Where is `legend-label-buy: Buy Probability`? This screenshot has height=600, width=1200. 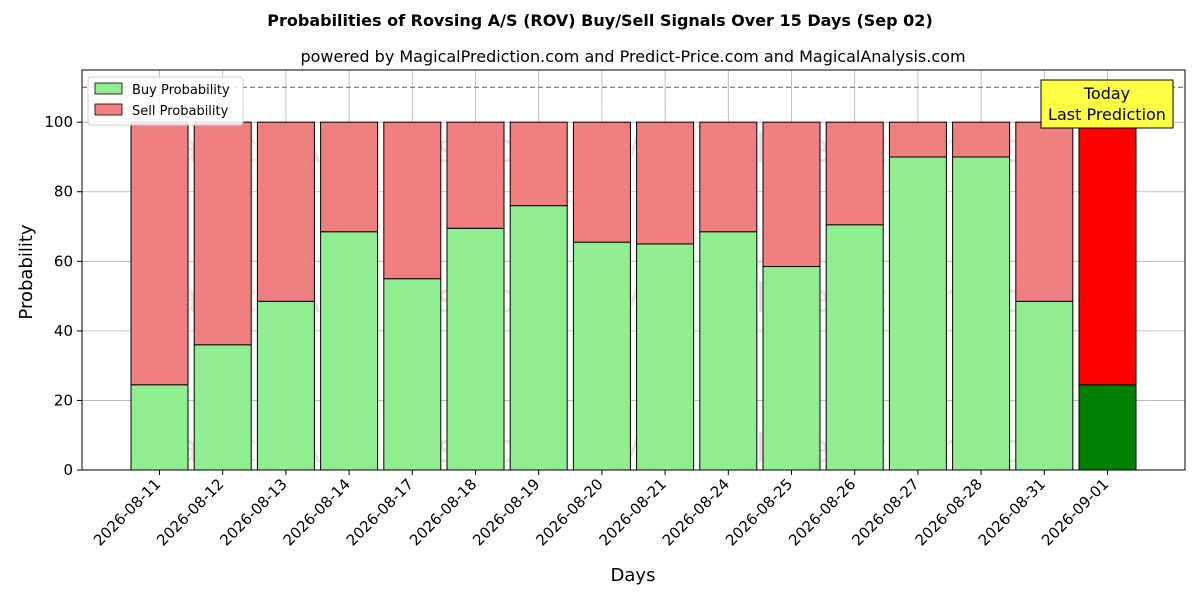
legend-label-buy: Buy Probability is located at coordinates (181, 90).